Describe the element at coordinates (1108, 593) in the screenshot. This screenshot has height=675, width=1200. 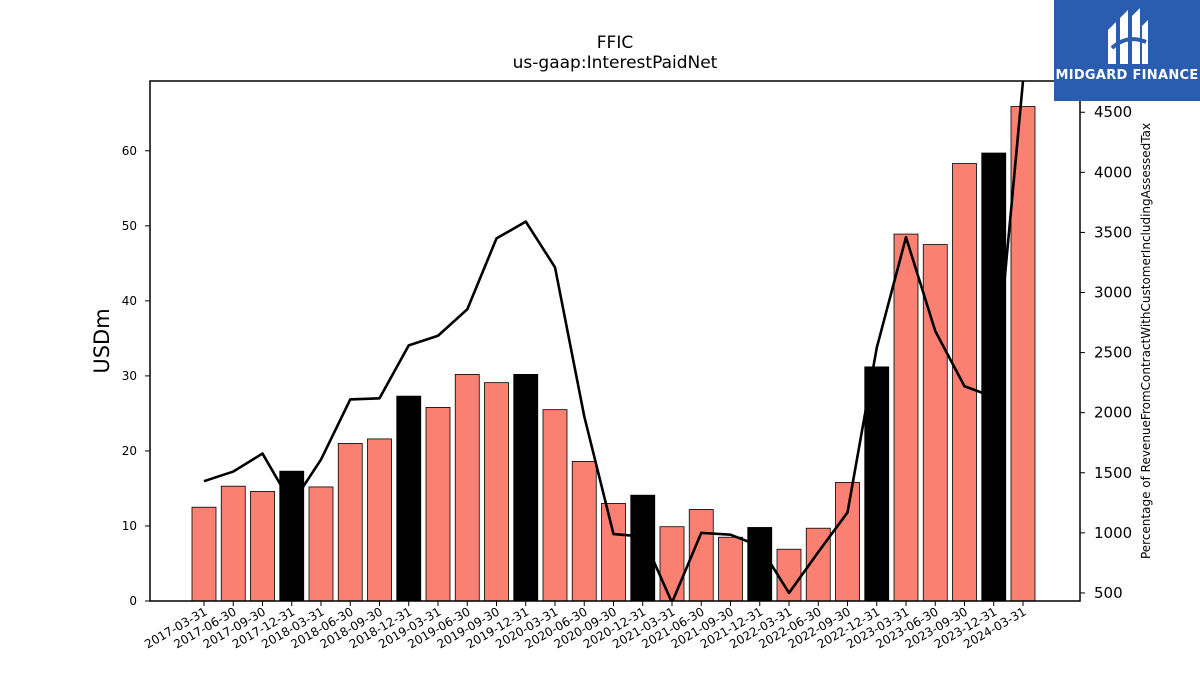
I see `y2-tick-label: 500` at that location.